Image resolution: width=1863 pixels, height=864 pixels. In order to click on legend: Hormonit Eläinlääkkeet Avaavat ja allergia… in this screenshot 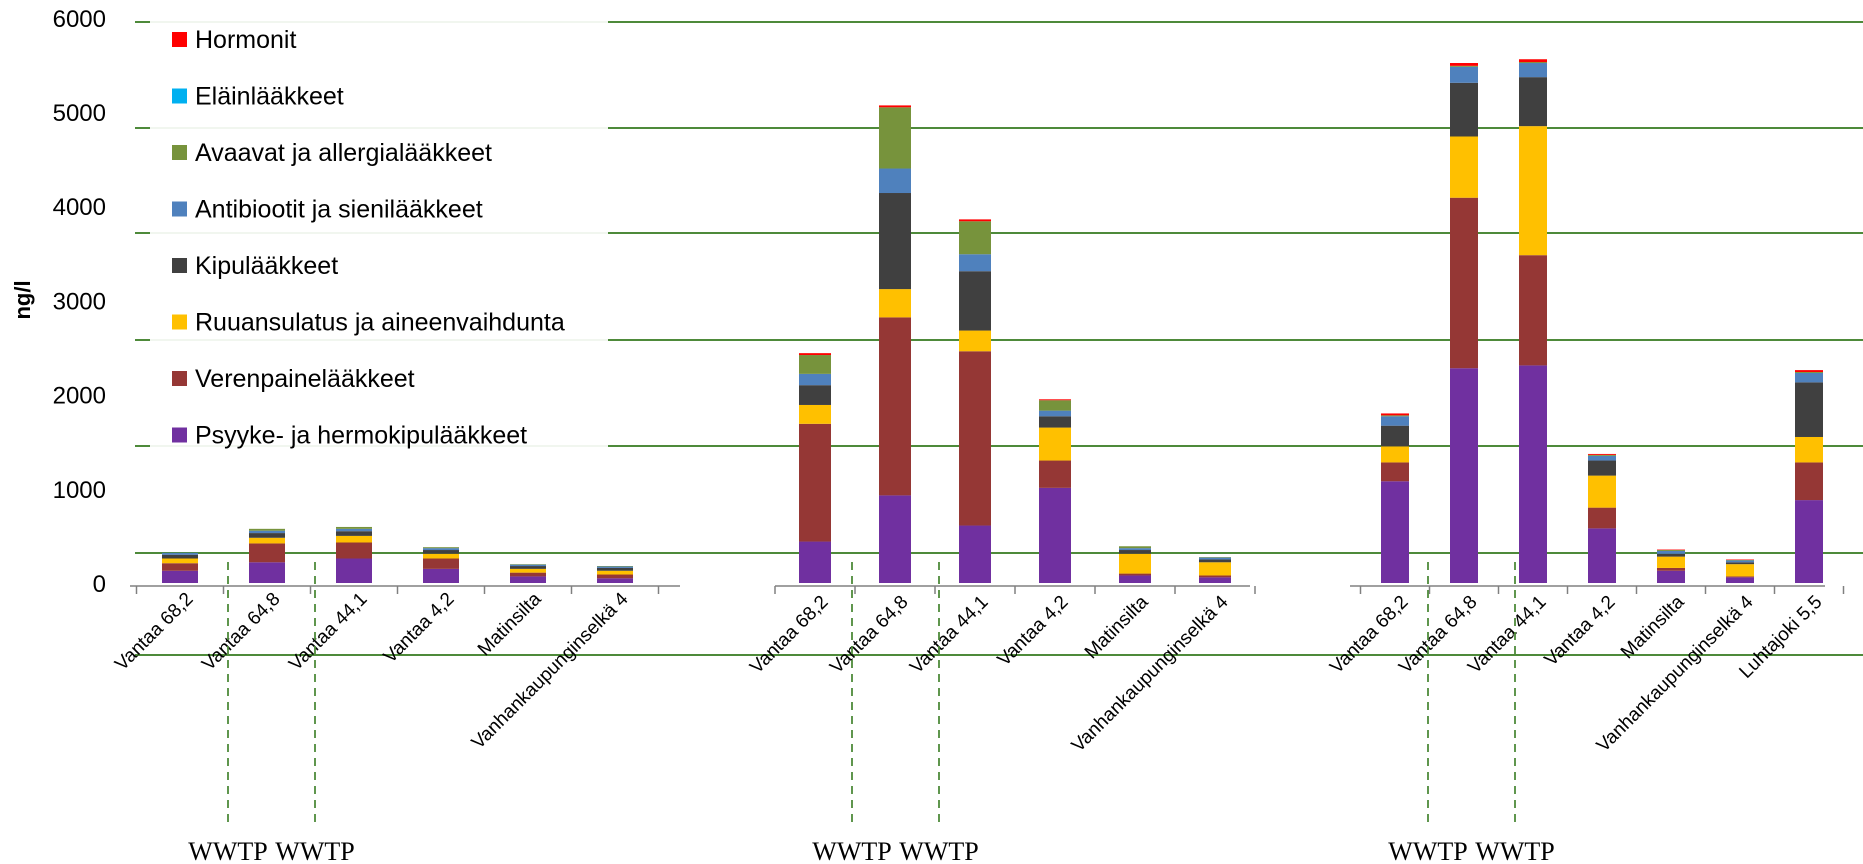, I will do `click(379, 235)`.